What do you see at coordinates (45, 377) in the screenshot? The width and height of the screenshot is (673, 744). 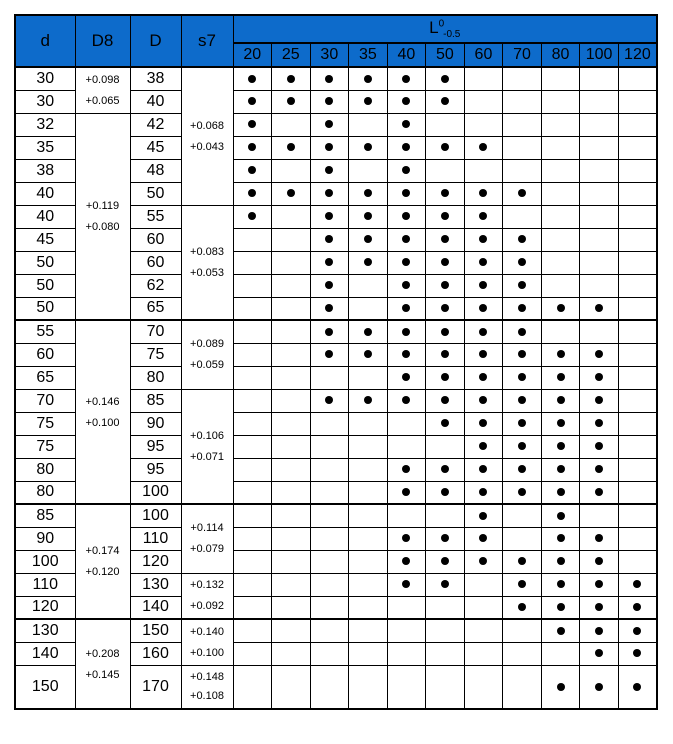 I see `d-value: 65` at bounding box center [45, 377].